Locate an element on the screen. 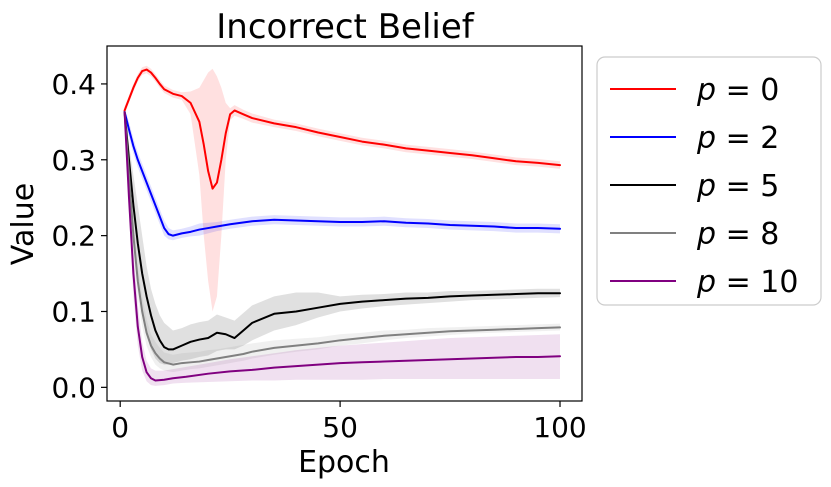 Image resolution: width=831 pixels, height=487 pixels. legend-label: p = 10 is located at coordinates (747, 282).